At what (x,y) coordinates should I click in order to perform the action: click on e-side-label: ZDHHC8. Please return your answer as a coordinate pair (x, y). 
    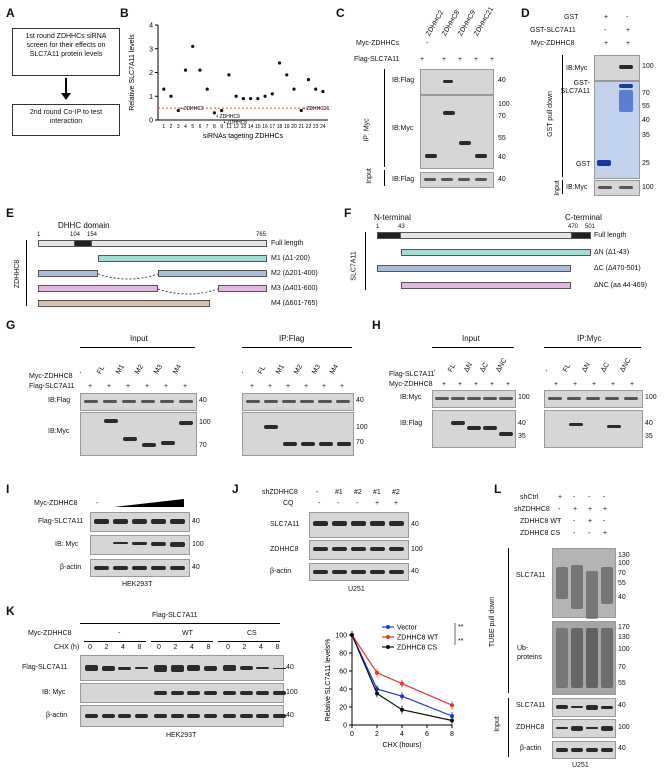
    Looking at the image, I should click on (18, 274).